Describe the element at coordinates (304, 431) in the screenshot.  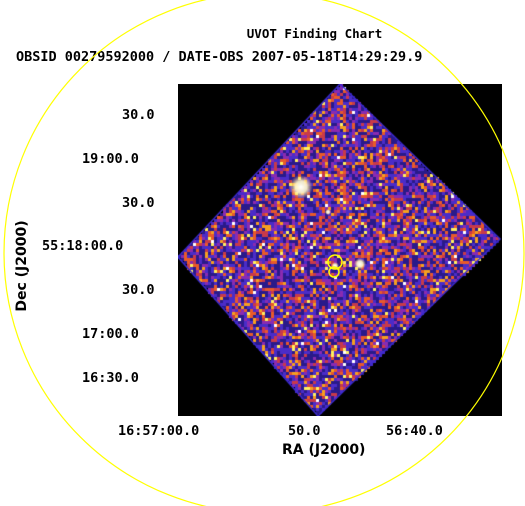
I see `x-tick-label: 50.0` at that location.